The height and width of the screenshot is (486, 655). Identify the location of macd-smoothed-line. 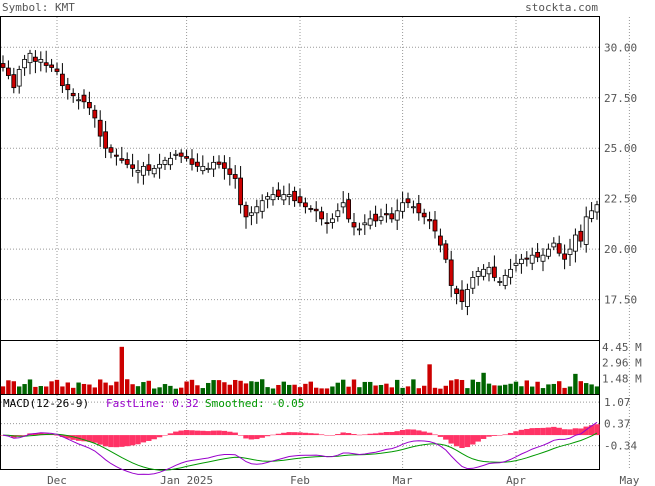
(300, 451).